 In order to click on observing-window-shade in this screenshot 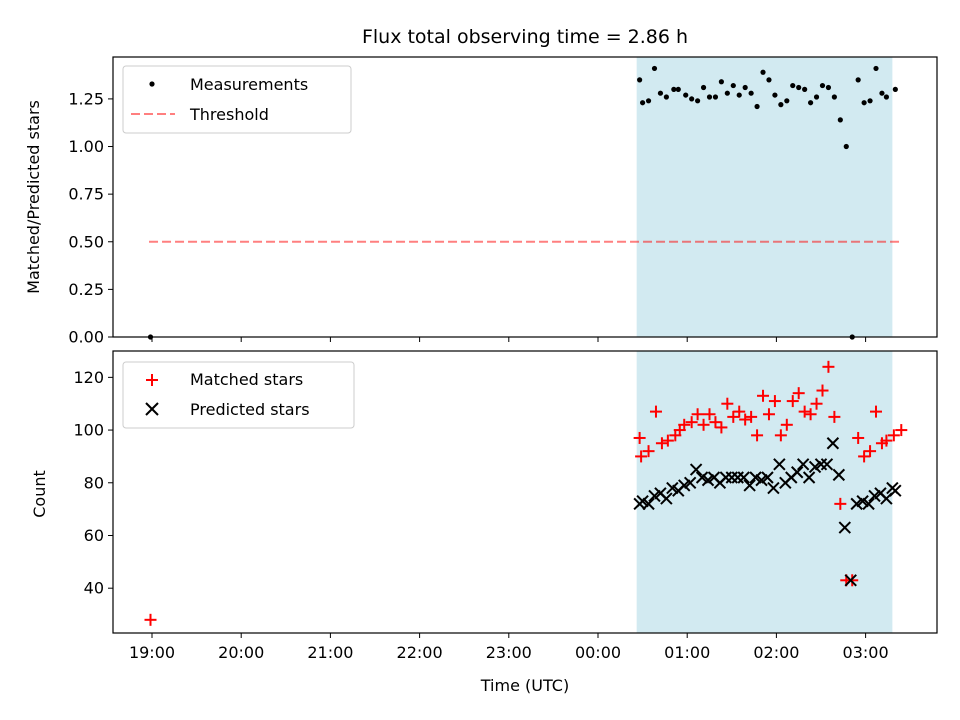, I will do `click(764, 197)`.